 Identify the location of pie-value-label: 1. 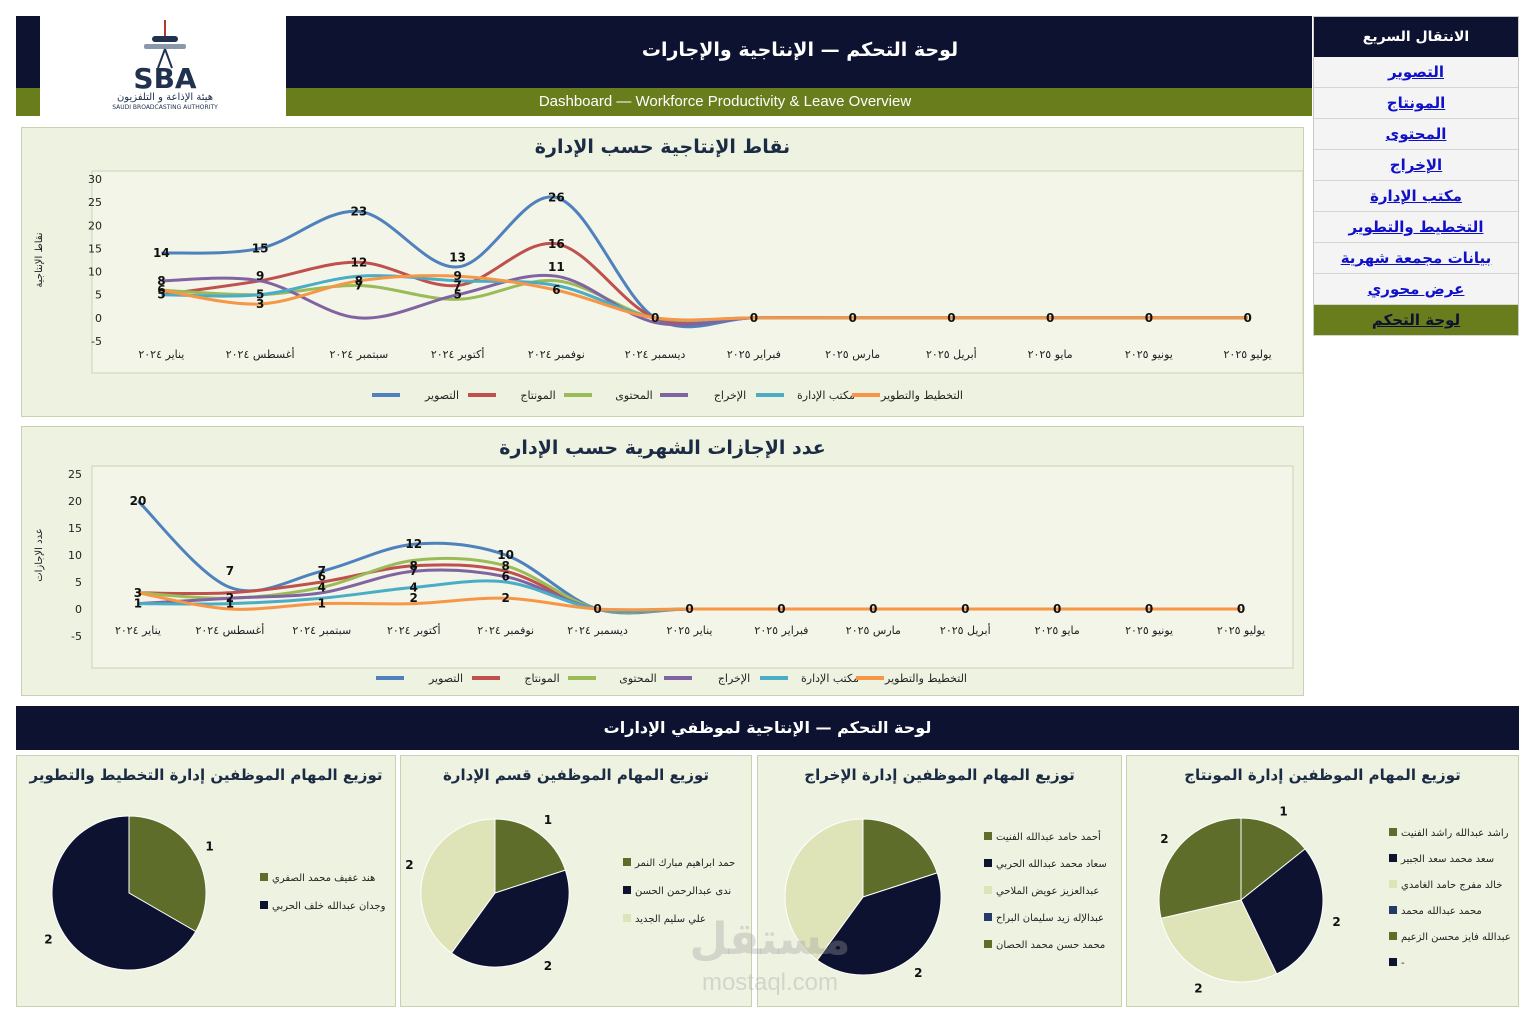
(1283, 812).